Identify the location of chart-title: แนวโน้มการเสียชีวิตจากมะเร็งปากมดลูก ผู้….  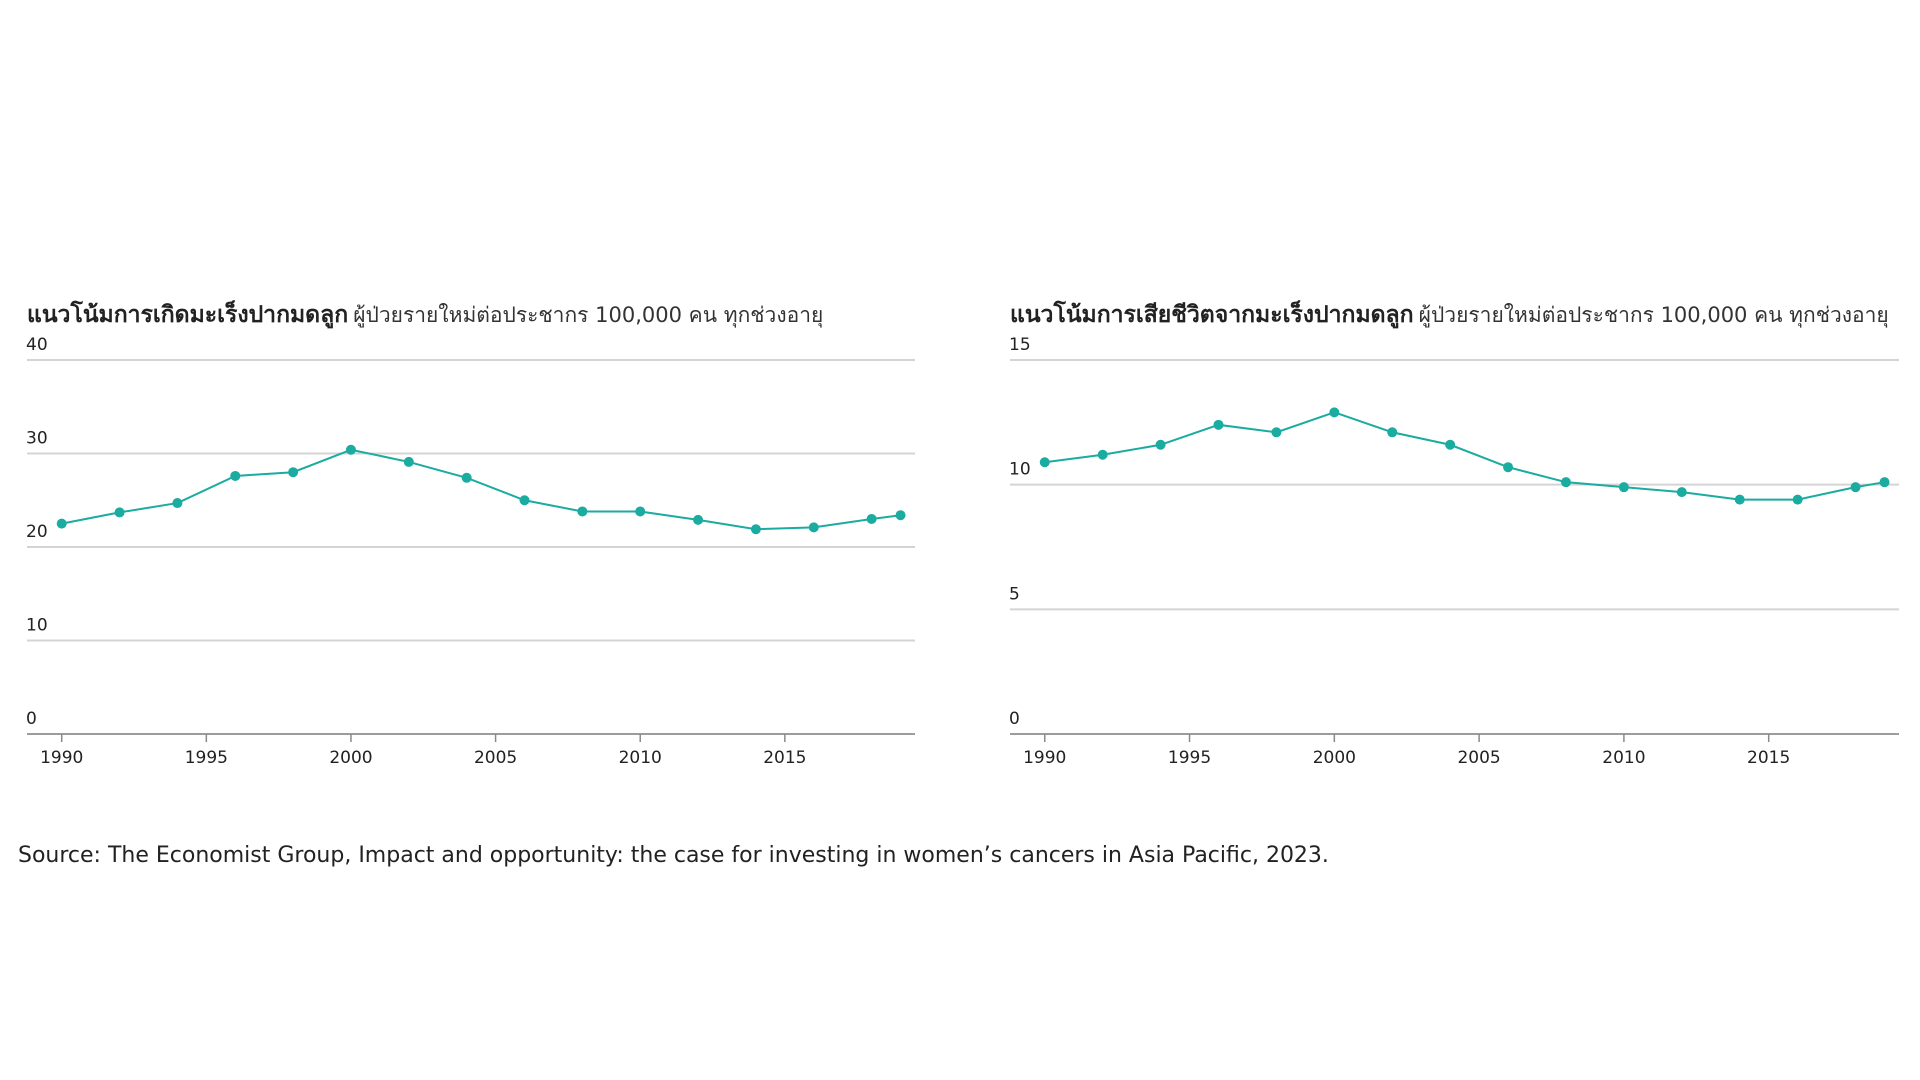
(1449, 314).